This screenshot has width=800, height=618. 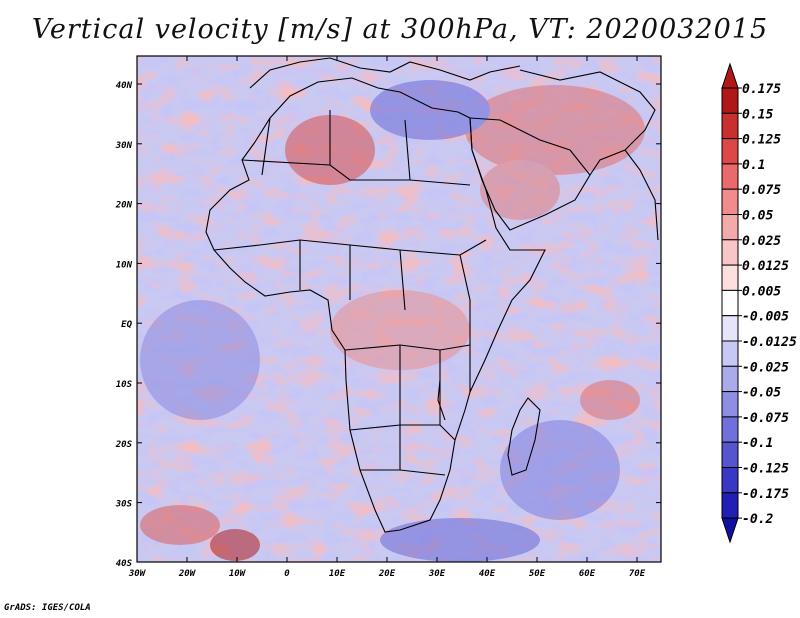 What do you see at coordinates (769, 342) in the screenshot?
I see `colorbar-label: -0.0125` at bounding box center [769, 342].